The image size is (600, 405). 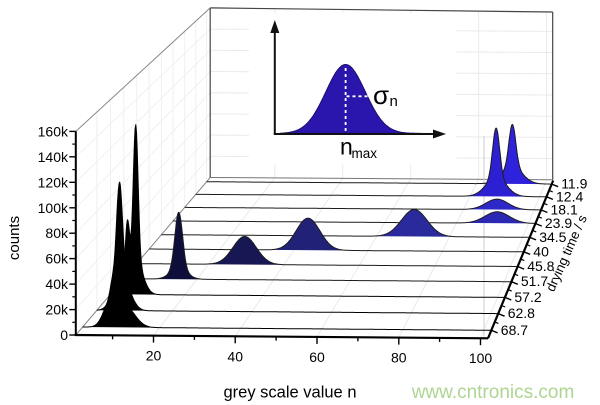 What do you see at coordinates (64, 335) in the screenshot?
I see `svg-text: 0` at bounding box center [64, 335].